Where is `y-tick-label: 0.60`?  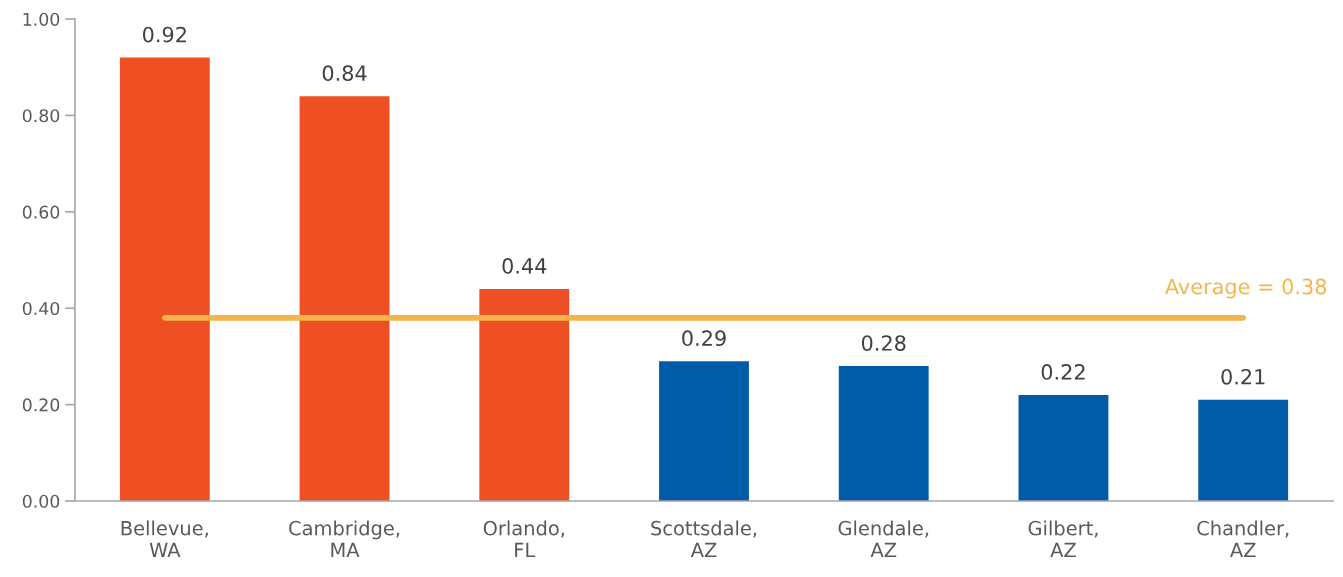 y-tick-label: 0.60 is located at coordinates (41, 212).